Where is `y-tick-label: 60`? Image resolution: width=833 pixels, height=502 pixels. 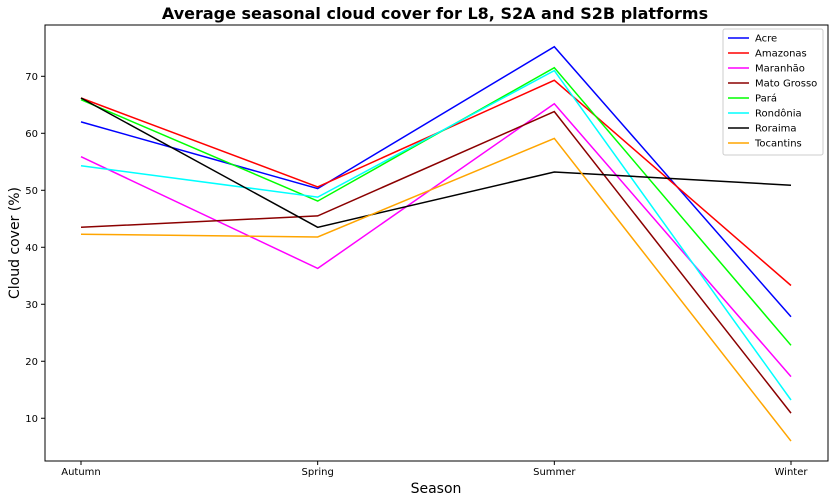 y-tick-label: 60 is located at coordinates (31, 134).